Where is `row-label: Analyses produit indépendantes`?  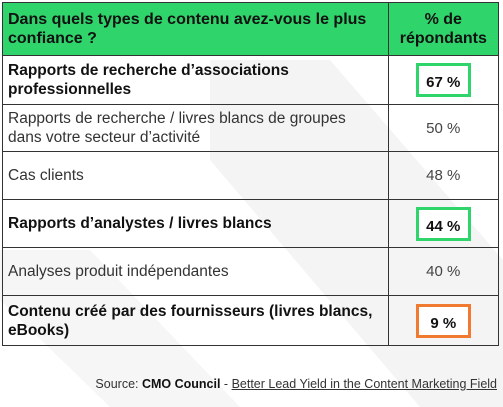 row-label: Analyses produit indépendantes is located at coordinates (195, 271).